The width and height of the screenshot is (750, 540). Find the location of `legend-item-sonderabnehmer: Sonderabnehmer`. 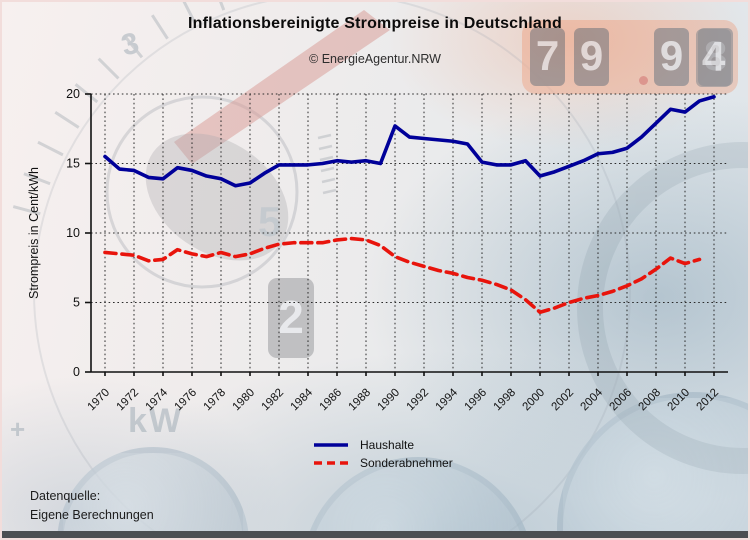

legend-item-sonderabnehmer: Sonderabnehmer is located at coordinates (383, 463).